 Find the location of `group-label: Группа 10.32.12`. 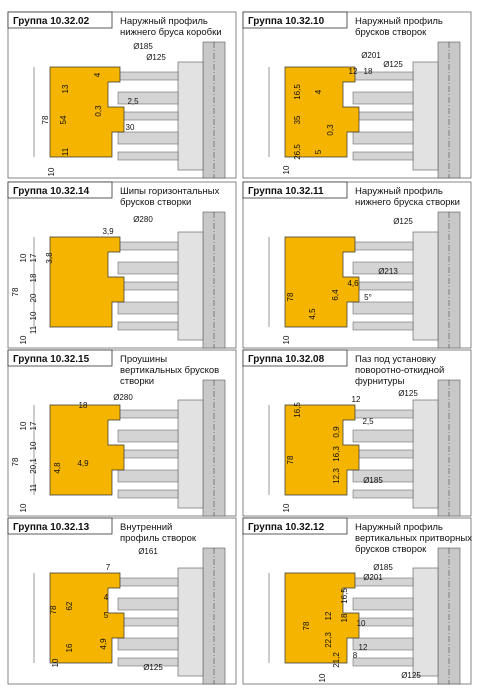

group-label: Группа 10.32.12 is located at coordinates (286, 527).